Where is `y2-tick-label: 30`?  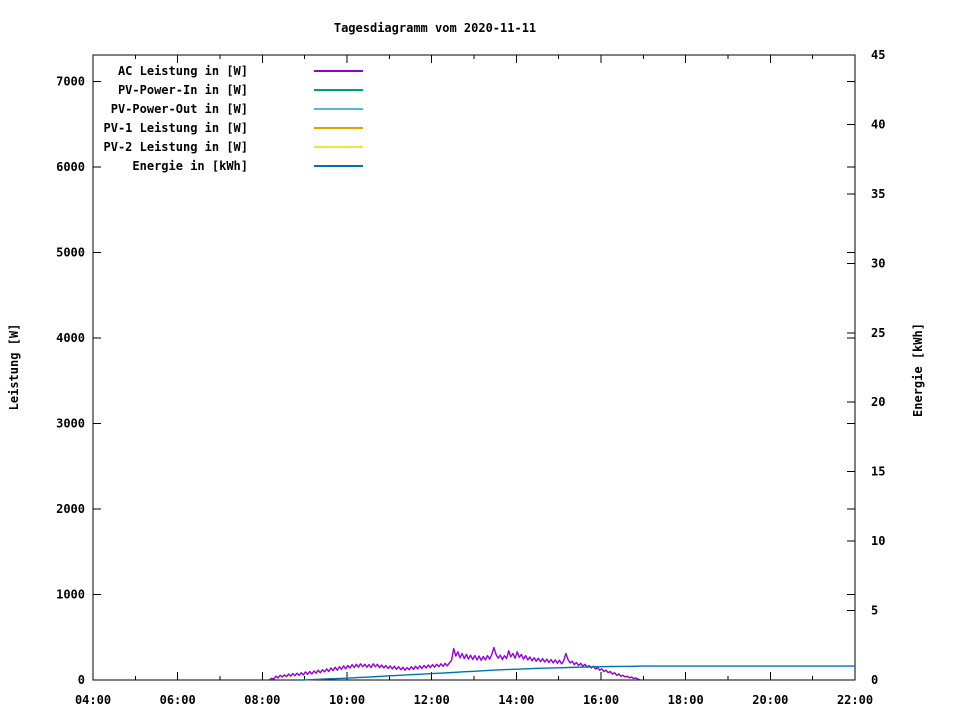 y2-tick-label: 30 is located at coordinates (878, 263).